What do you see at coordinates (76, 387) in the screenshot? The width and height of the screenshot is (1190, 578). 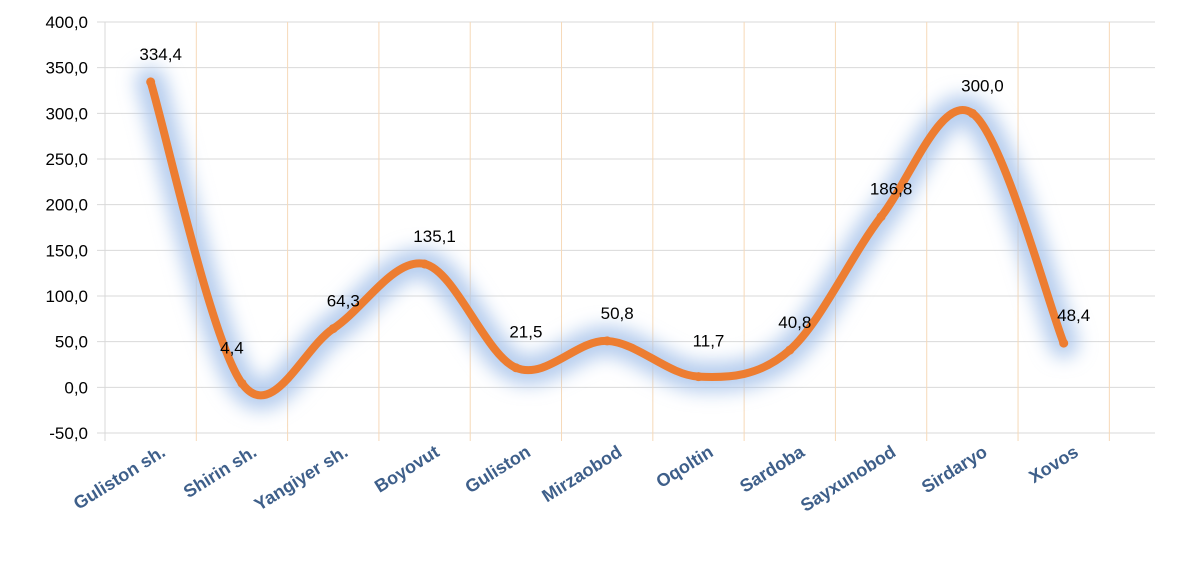 I see `y-tick-label: 0,0` at bounding box center [76, 387].